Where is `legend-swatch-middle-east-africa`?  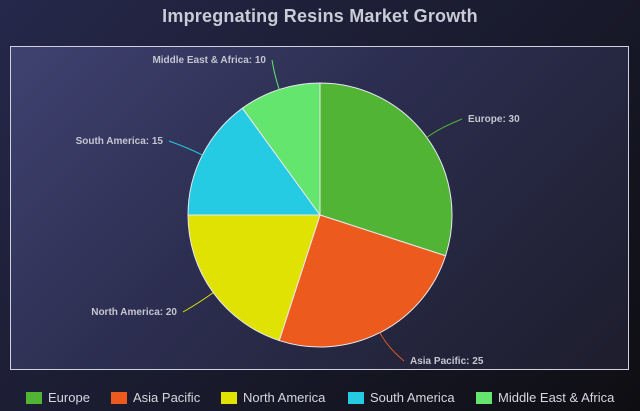
legend-swatch-middle-east-africa is located at coordinates (484, 398).